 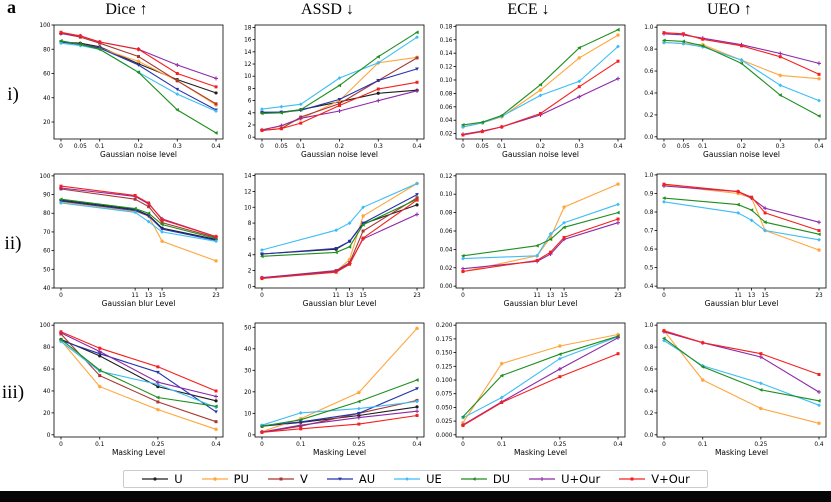 I want to click on chart-ii-assd: 0 2 4 6 8 10 12 14 0 11 13 15 23 Gaussian blur Level, so click(x=334, y=241).